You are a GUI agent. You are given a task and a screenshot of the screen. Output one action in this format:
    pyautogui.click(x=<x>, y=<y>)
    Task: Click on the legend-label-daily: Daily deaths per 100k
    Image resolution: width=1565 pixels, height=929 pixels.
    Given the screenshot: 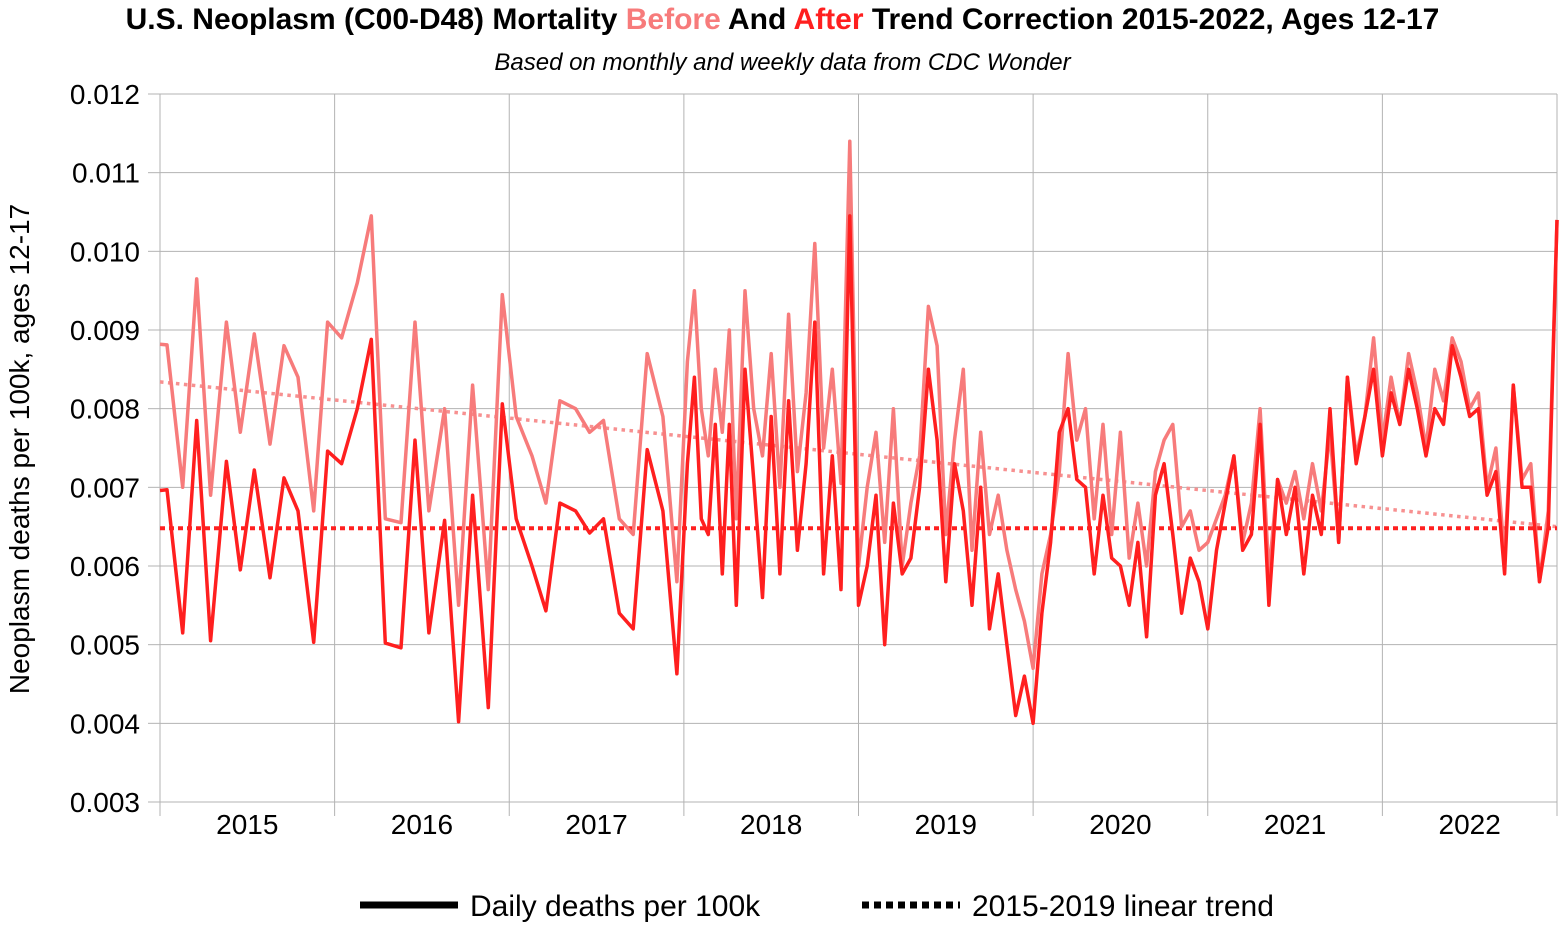 What is the action you would take?
    pyautogui.click(x=615, y=906)
    